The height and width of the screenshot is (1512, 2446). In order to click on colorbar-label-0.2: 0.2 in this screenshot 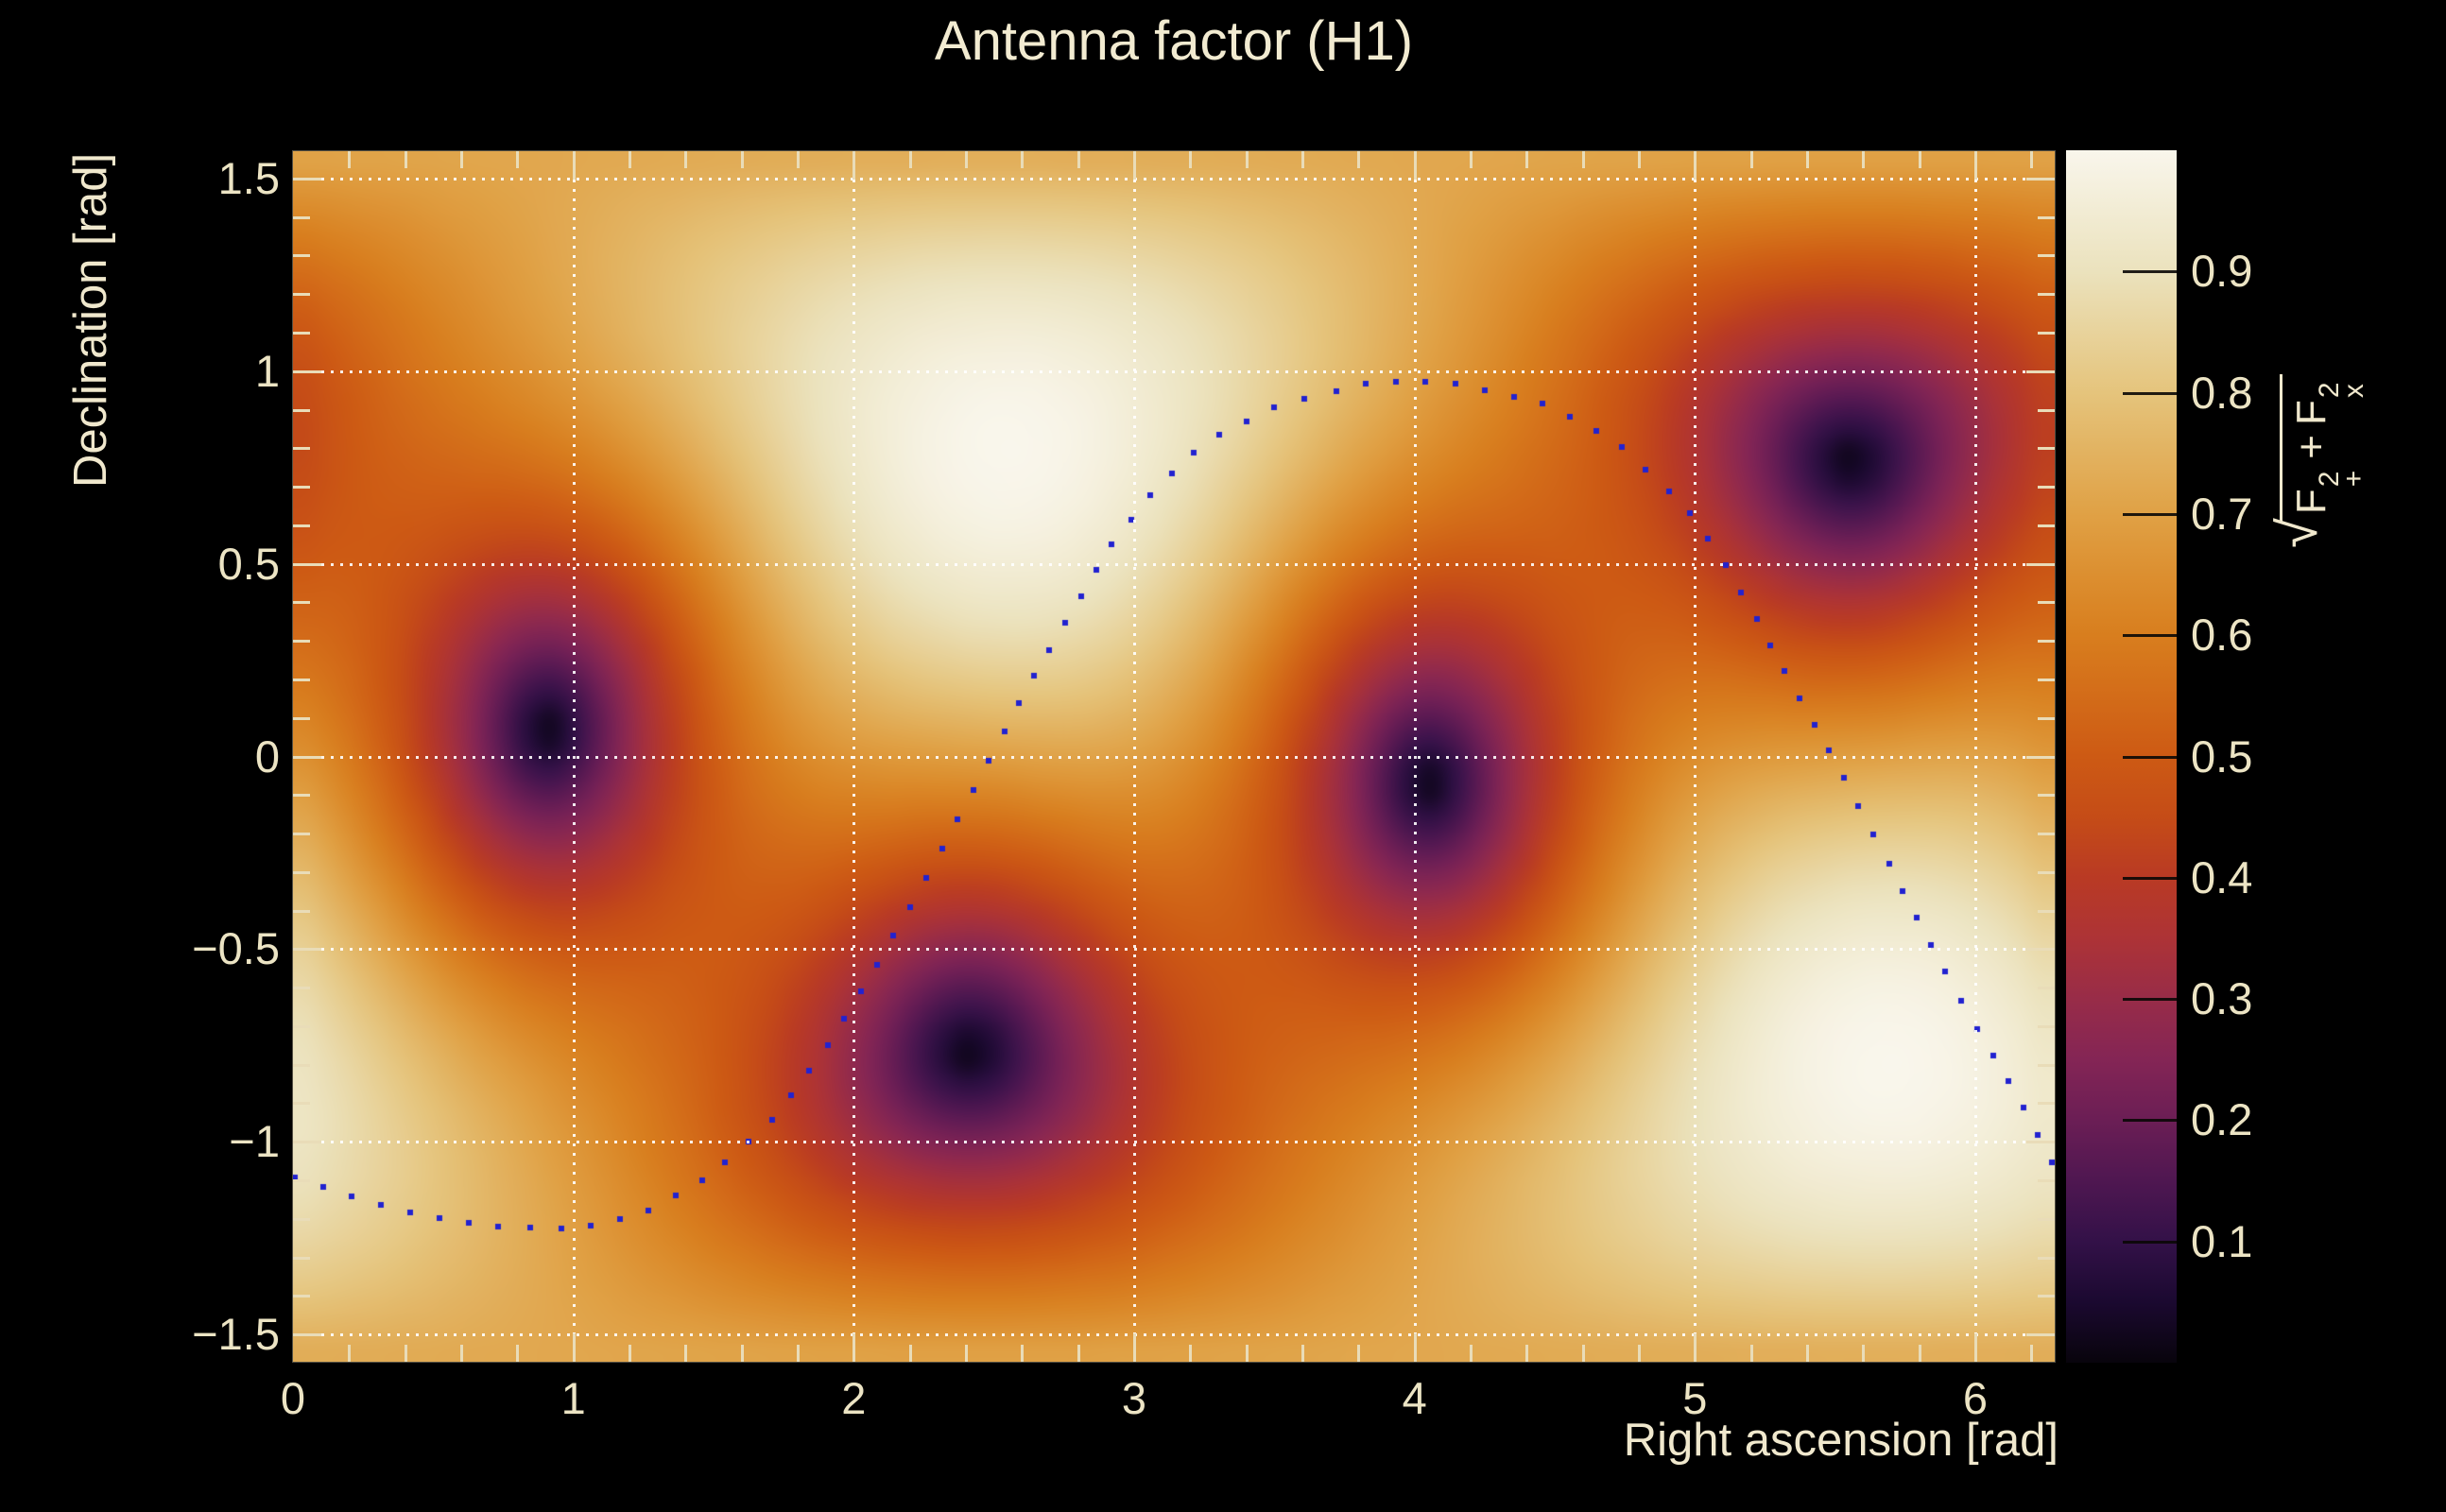, I will do `click(2222, 1119)`.